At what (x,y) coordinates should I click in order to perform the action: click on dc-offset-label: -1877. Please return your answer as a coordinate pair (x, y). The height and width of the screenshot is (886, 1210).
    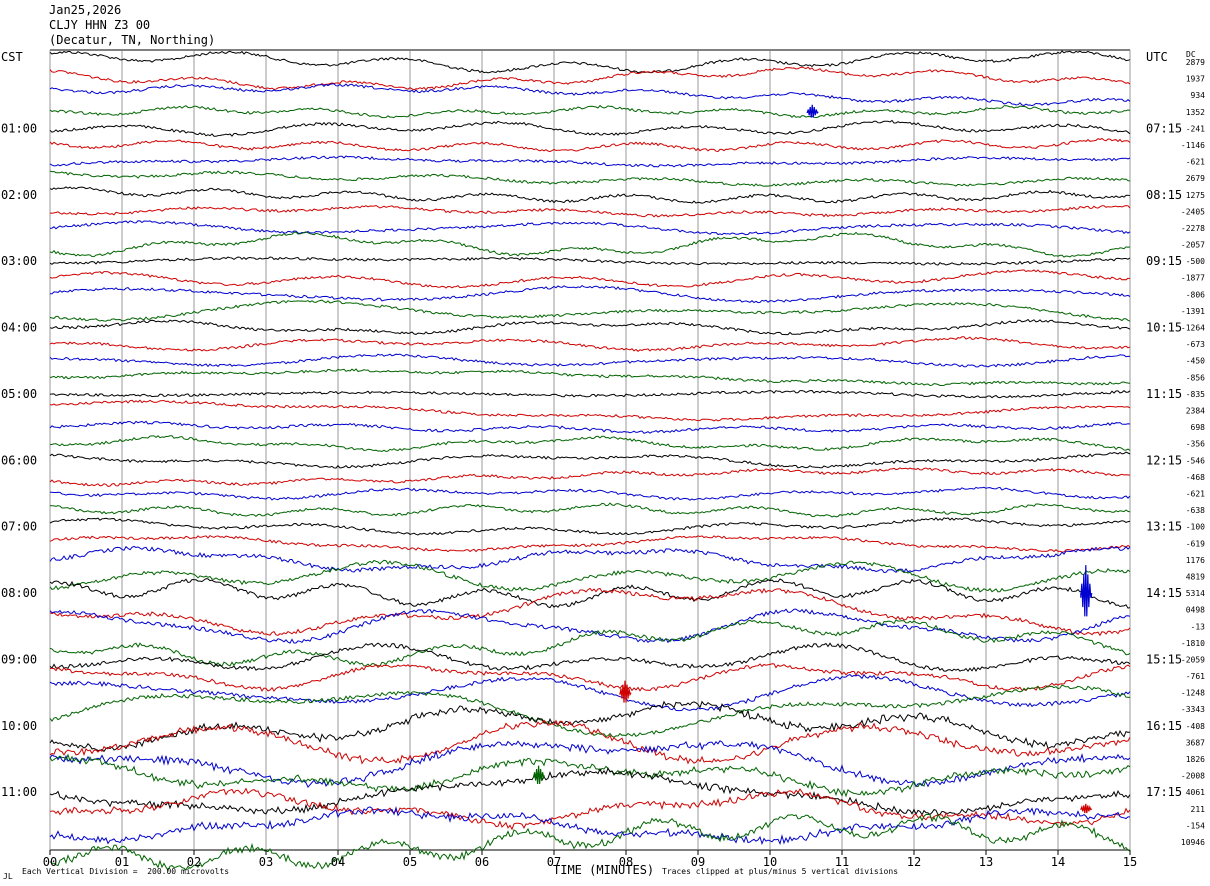
    Looking at the image, I should click on (1193, 278).